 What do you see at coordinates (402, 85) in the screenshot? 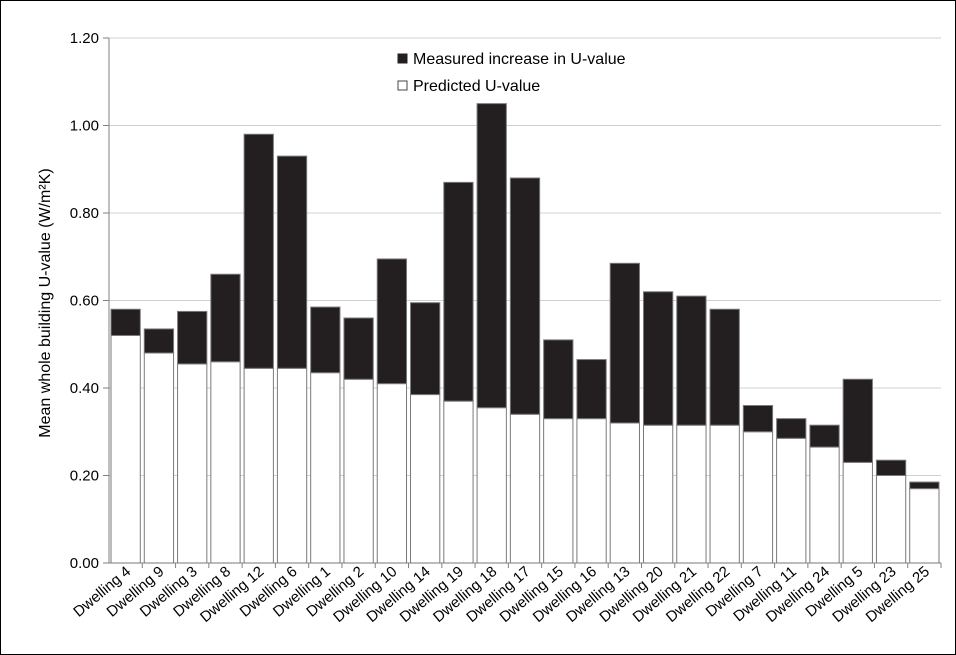
I see `legend-swatch-predicted` at bounding box center [402, 85].